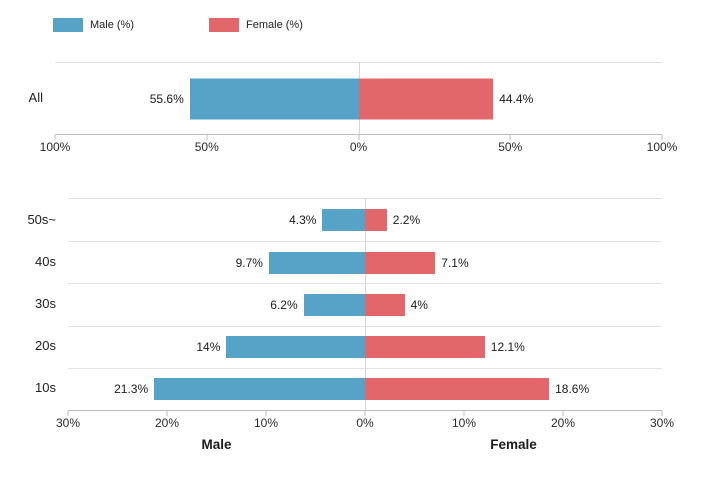  What do you see at coordinates (34, 304) in the screenshot?
I see `age-groups-category-axis: 50s~ 40s 30s 20s 10s` at bounding box center [34, 304].